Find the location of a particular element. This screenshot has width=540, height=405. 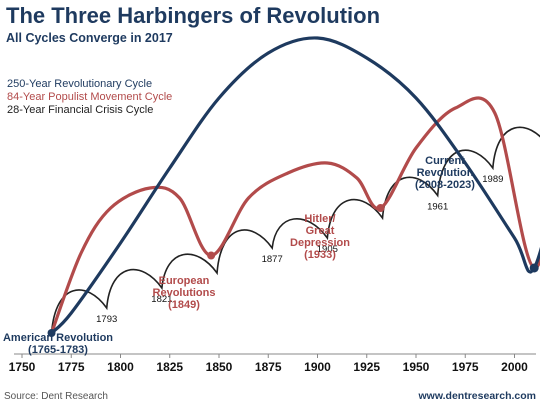

x-tick-label-1775: 1775 is located at coordinates (71, 367).